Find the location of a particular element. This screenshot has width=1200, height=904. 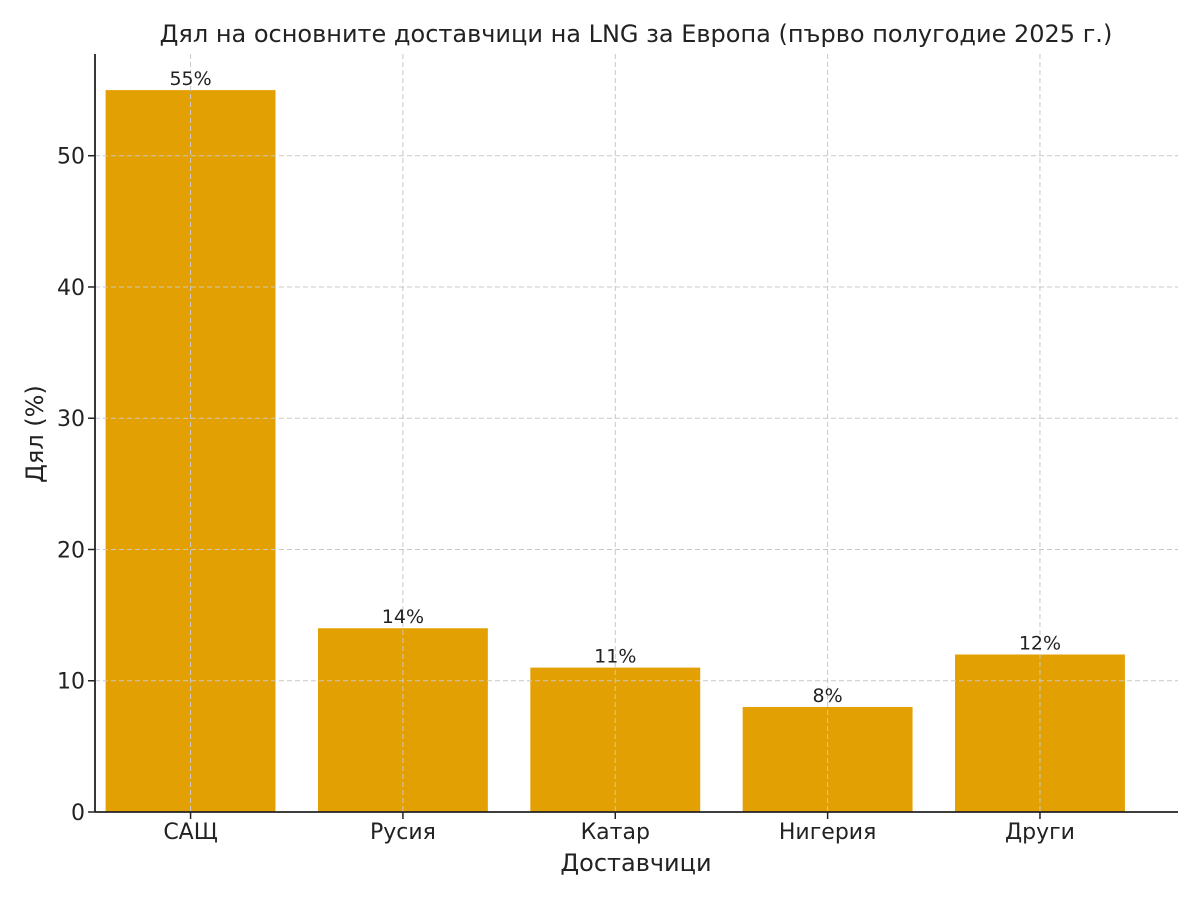

y-tick-label: 50 is located at coordinates (71, 157).